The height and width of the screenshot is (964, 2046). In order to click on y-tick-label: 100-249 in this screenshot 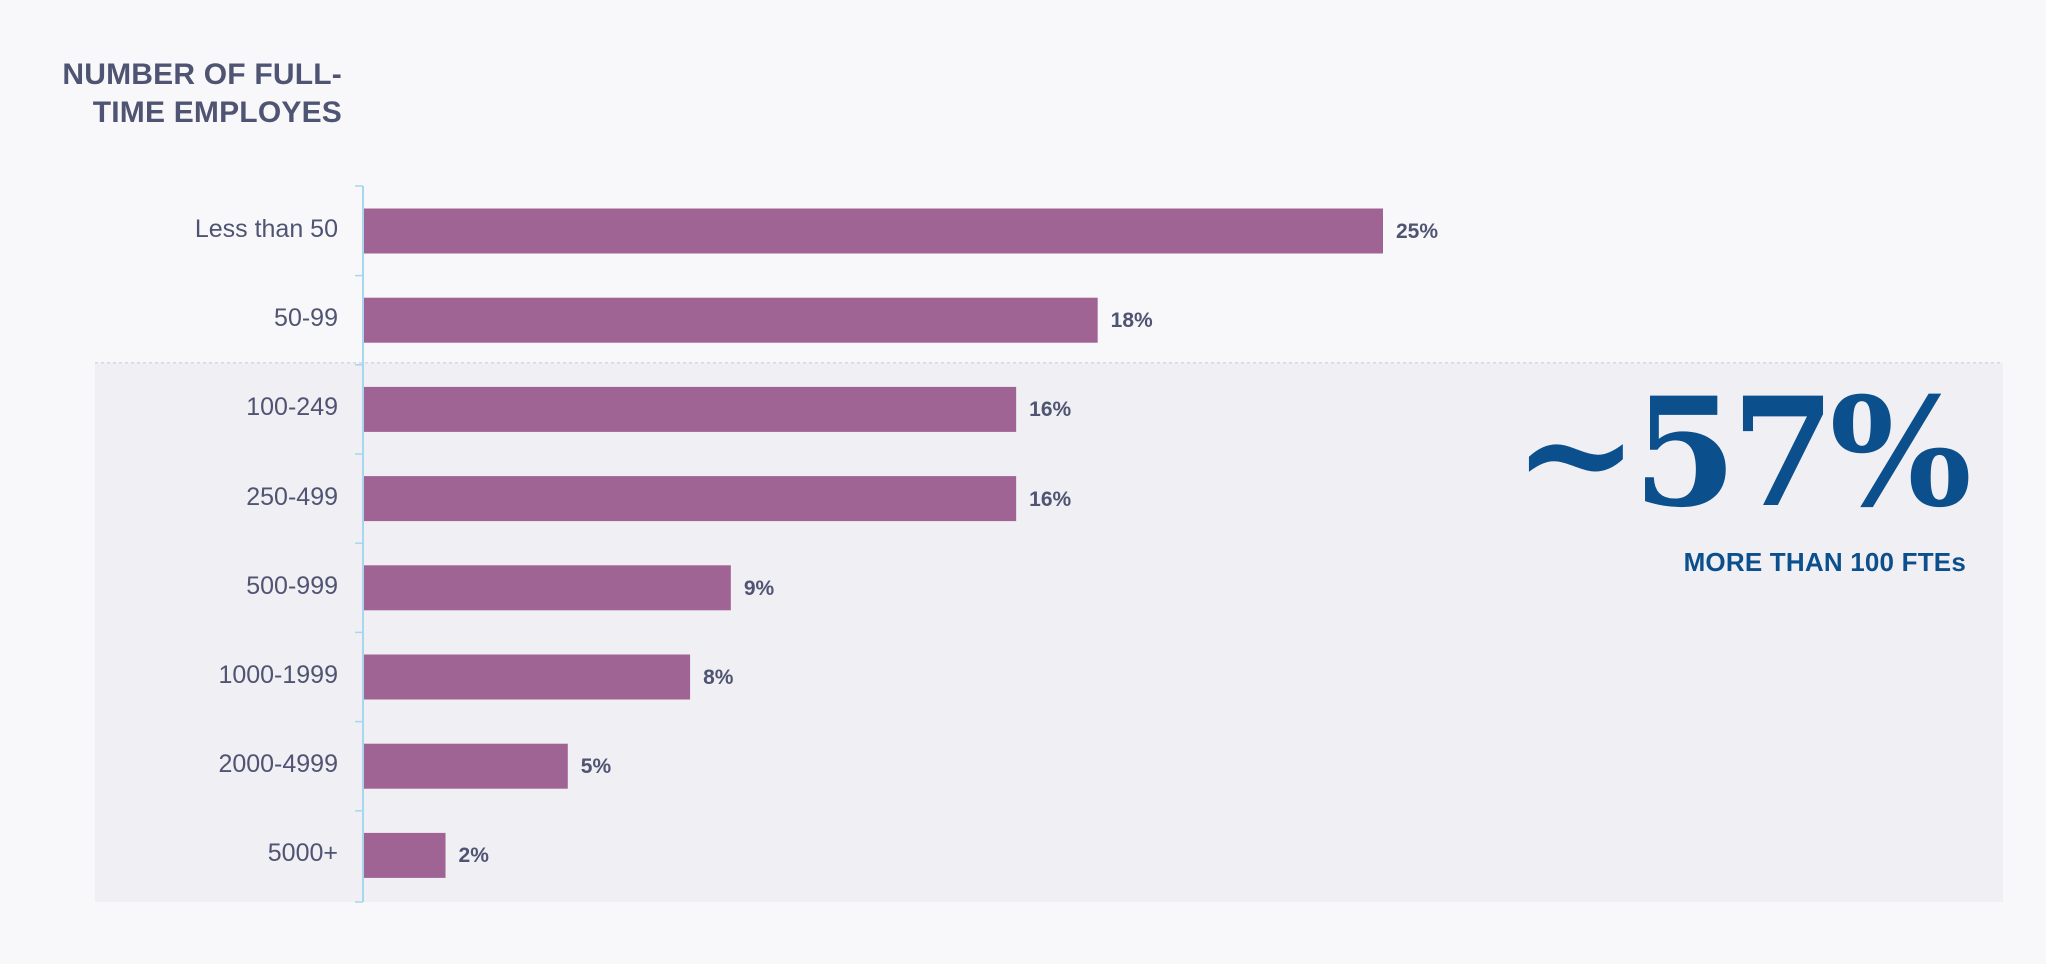, I will do `click(292, 407)`.